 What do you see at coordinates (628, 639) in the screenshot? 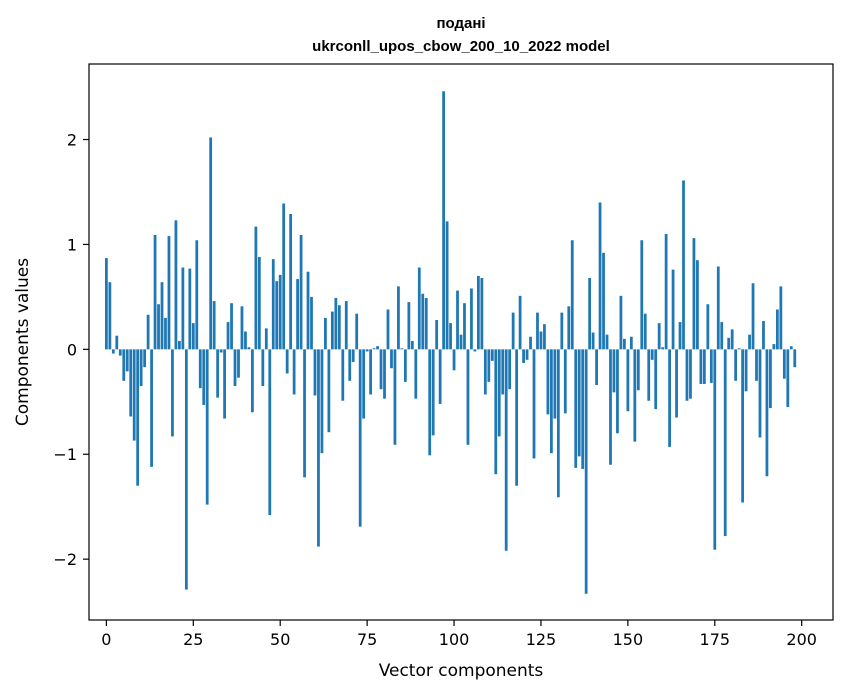
I see `x-tick-label: 150` at bounding box center [628, 639].